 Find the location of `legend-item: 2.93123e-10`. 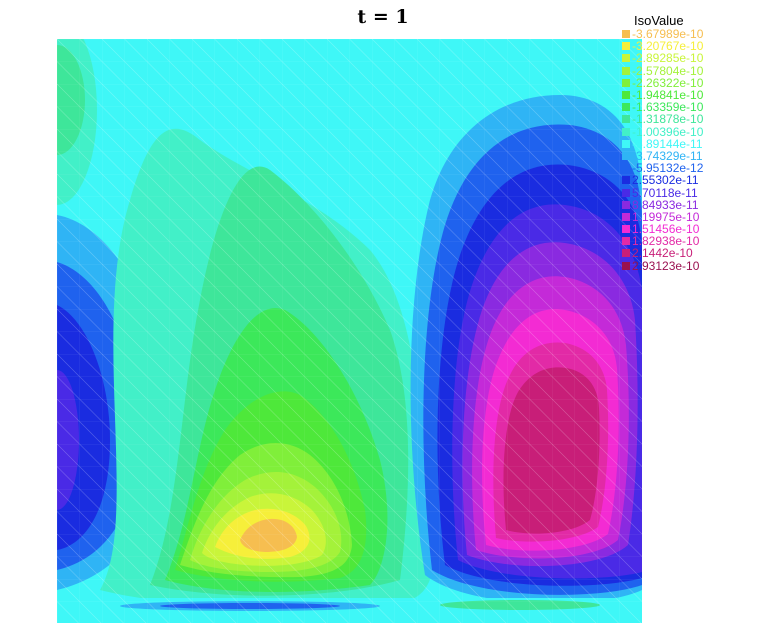

legend-item: 2.93123e-10 is located at coordinates (662, 266).